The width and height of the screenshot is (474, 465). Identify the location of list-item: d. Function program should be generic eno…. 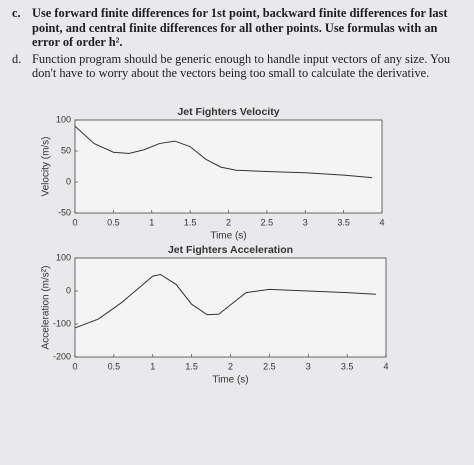
(238, 66).